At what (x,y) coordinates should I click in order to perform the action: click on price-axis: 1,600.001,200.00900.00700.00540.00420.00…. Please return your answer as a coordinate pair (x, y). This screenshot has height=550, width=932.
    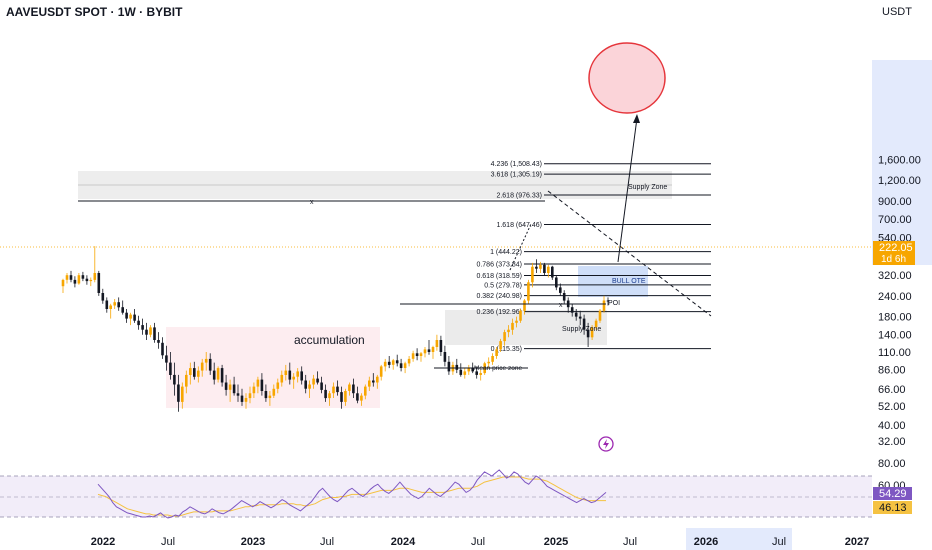
    Looking at the image, I should click on (899, 301).